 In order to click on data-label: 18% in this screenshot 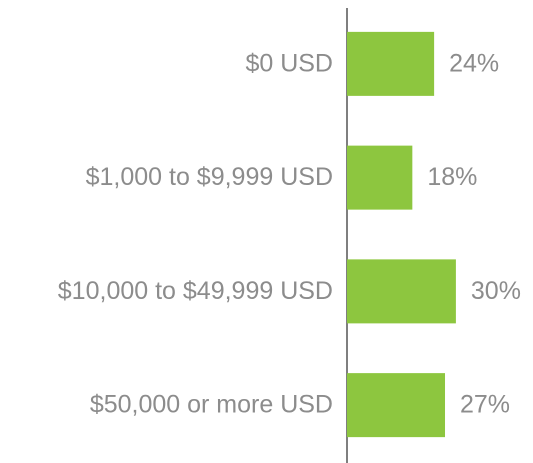, I will do `click(452, 177)`.